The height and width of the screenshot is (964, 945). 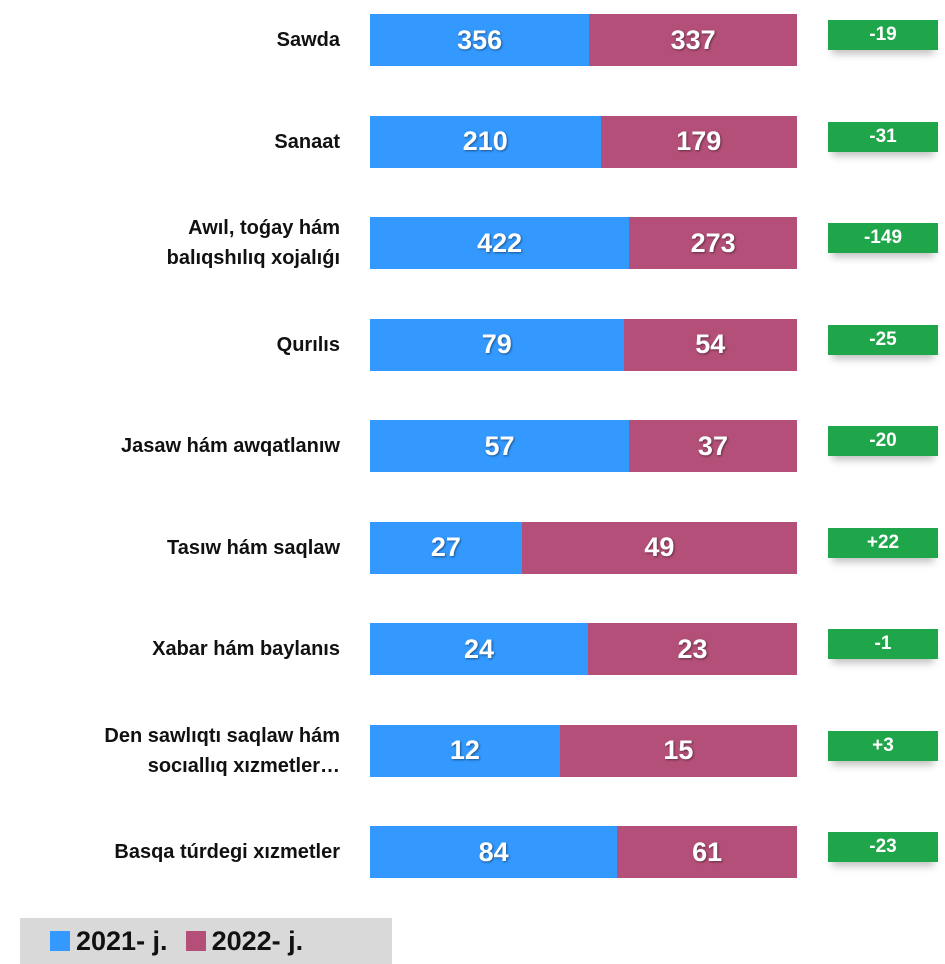 I want to click on bar-segment: 337, so click(x=693, y=40).